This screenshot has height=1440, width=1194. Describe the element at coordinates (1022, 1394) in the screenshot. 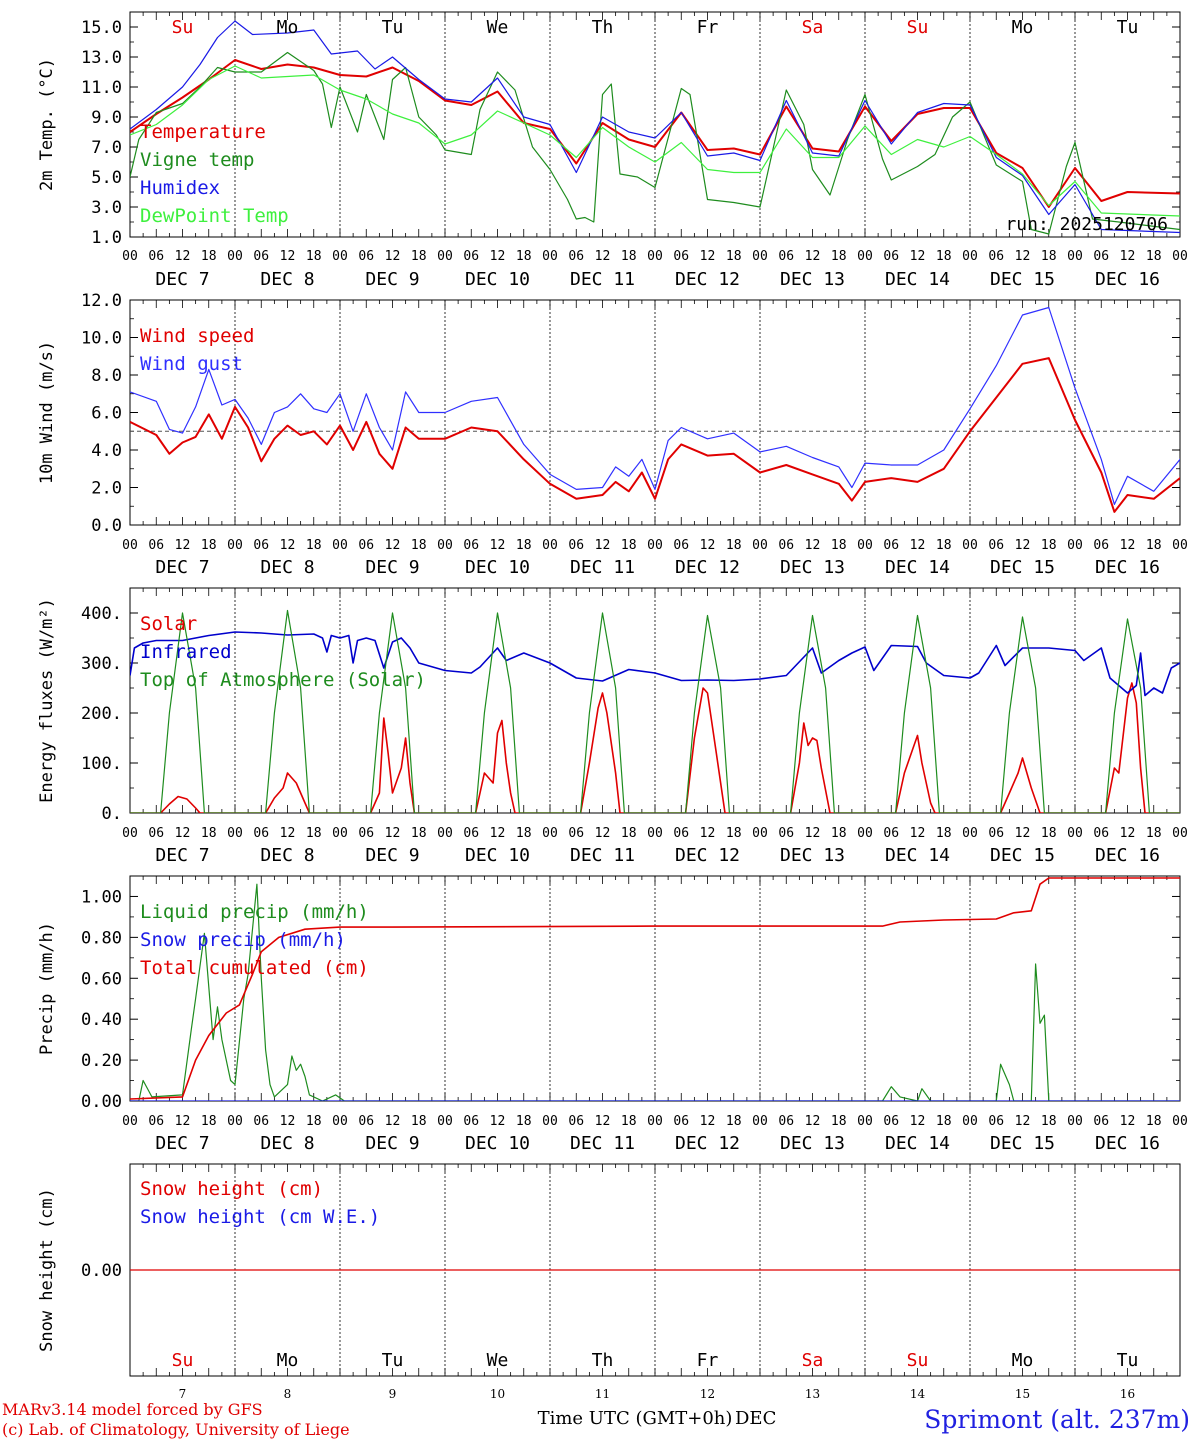

I see `day-number: 15` at that location.